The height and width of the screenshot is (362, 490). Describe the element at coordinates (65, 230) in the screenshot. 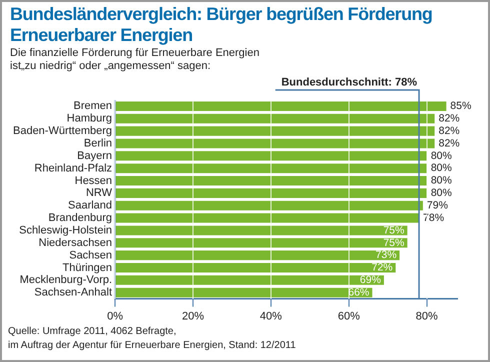

I see `y-tick-label: Schleswig-Holstein` at that location.